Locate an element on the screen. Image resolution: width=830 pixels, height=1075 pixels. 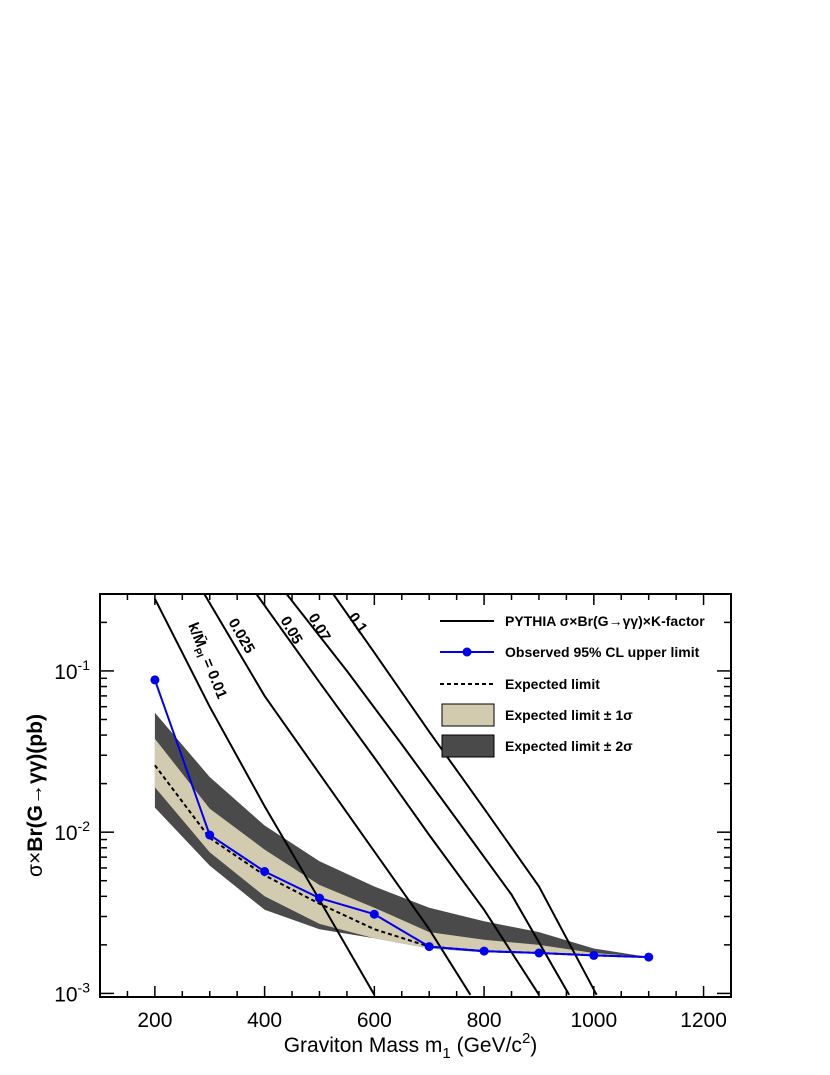
y-tick-label: 10⁻² is located at coordinates (72, 831).